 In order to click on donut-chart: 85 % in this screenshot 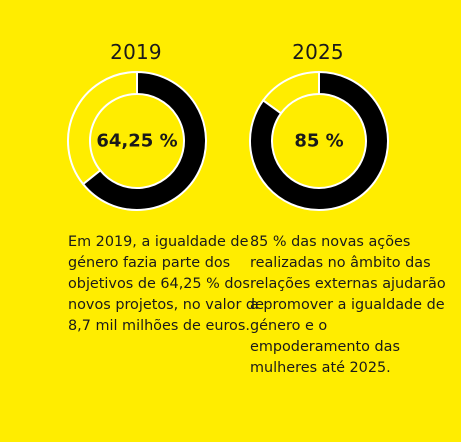, I will do `click(319, 140)`.